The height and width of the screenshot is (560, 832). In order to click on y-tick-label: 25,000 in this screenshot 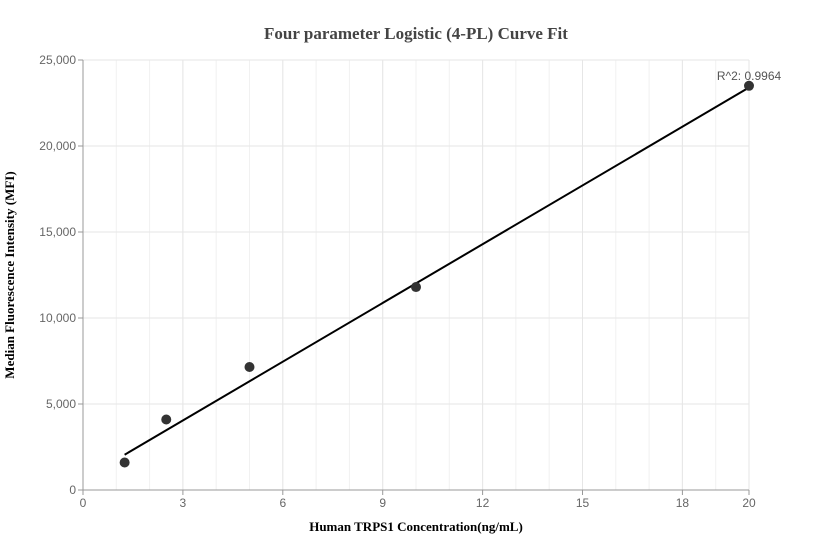, I will do `click(57, 60)`.